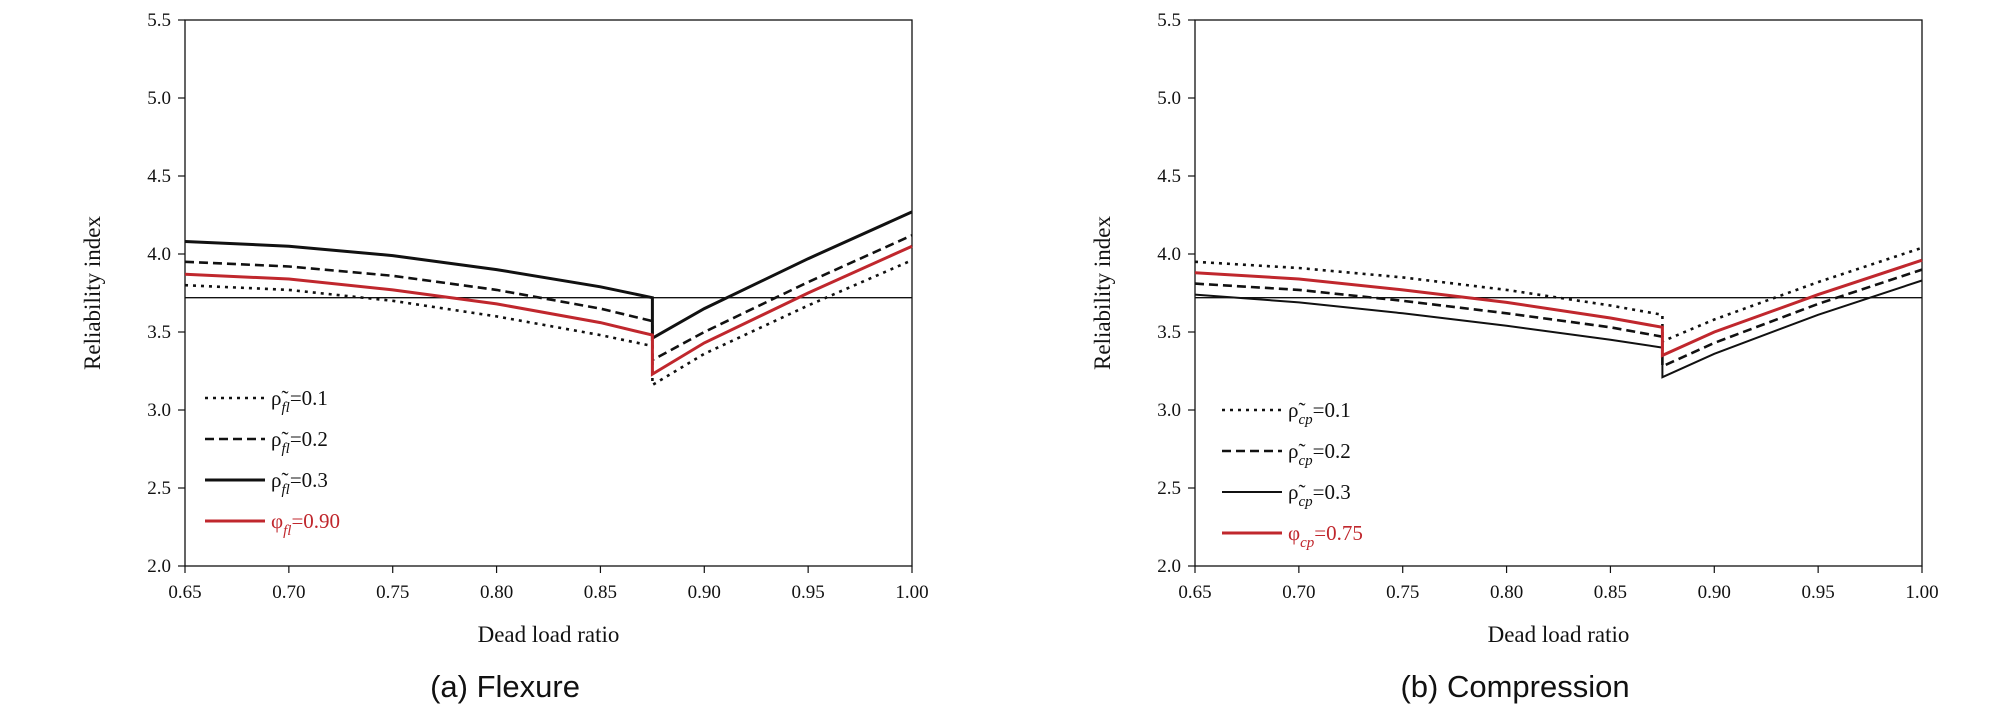  What do you see at coordinates (299, 401) in the screenshot?
I see `legend-label: ρ̃fl=0.1` at bounding box center [299, 401].